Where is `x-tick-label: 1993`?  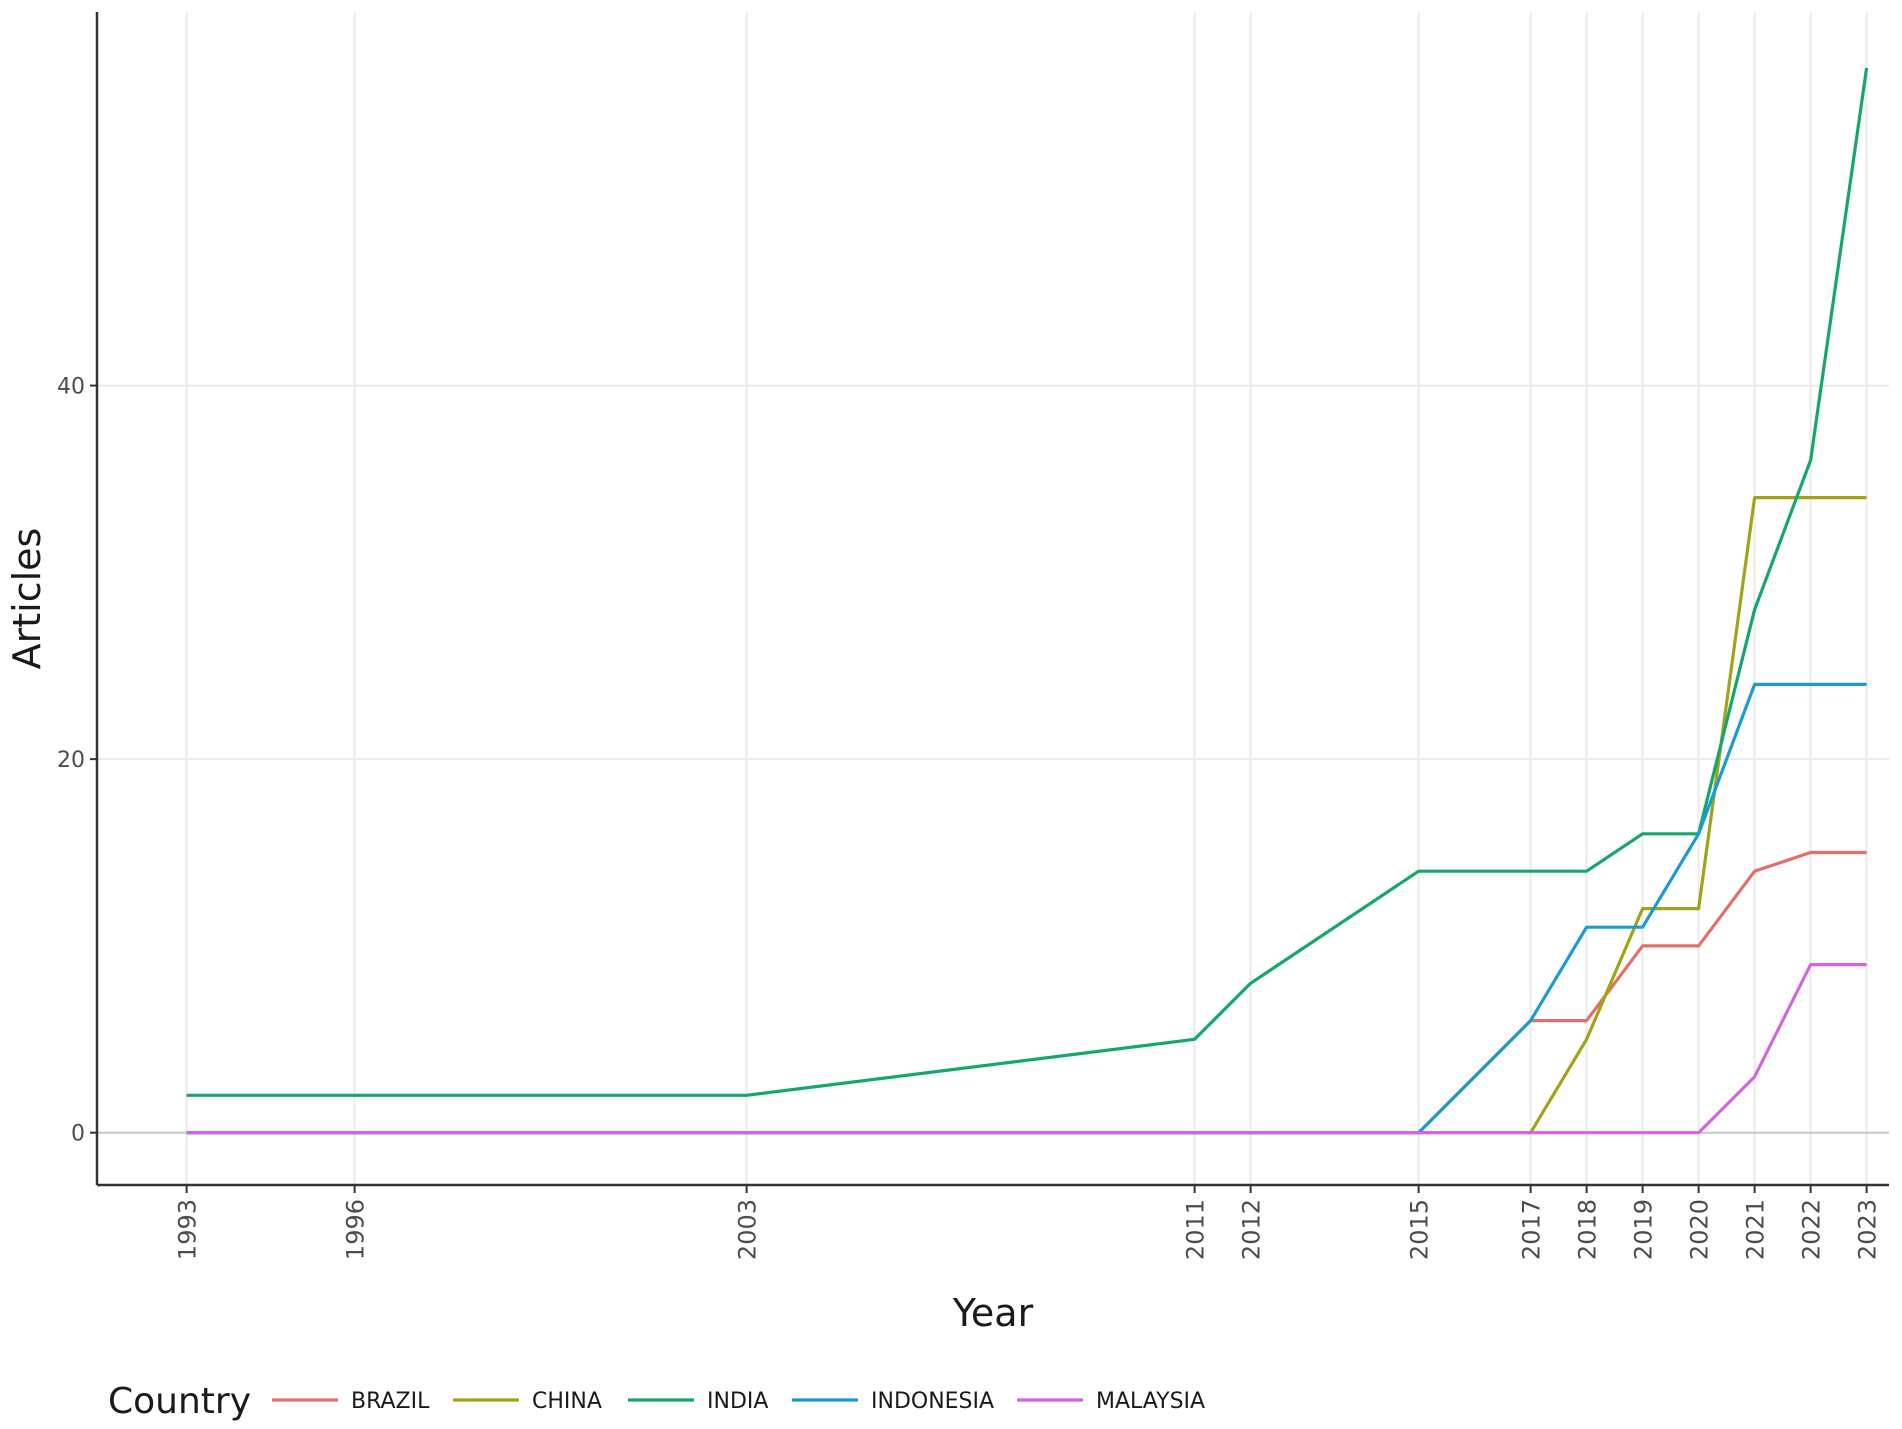
x-tick-label: 1993 is located at coordinates (188, 1229).